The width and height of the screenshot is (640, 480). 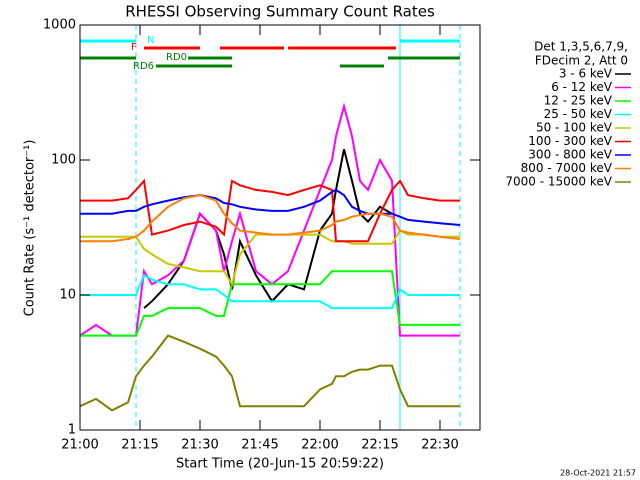 I want to click on flag-label: RD0, so click(x=176, y=57).